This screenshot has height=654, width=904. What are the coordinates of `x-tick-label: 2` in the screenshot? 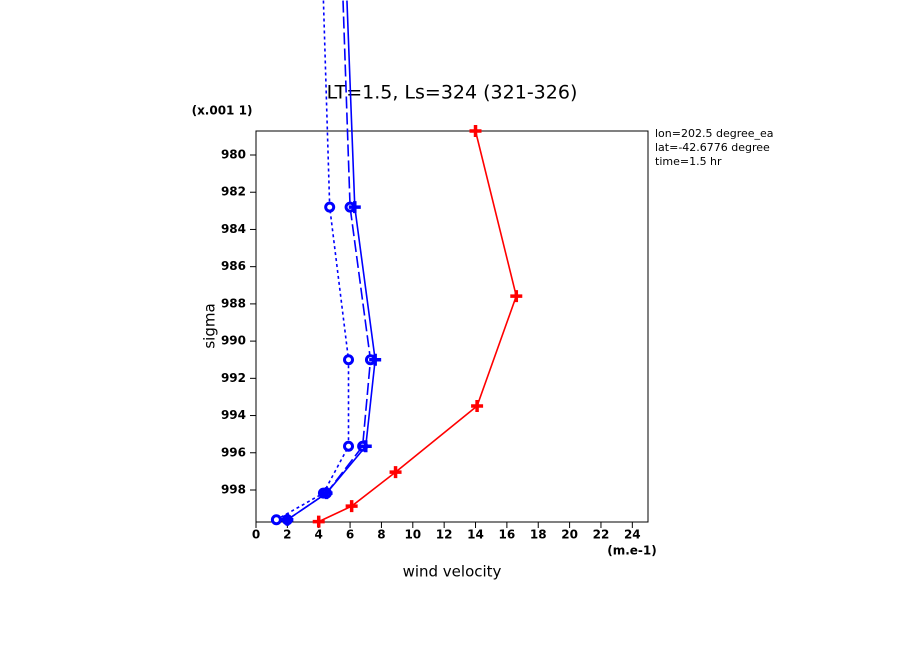 It's located at (287, 535).